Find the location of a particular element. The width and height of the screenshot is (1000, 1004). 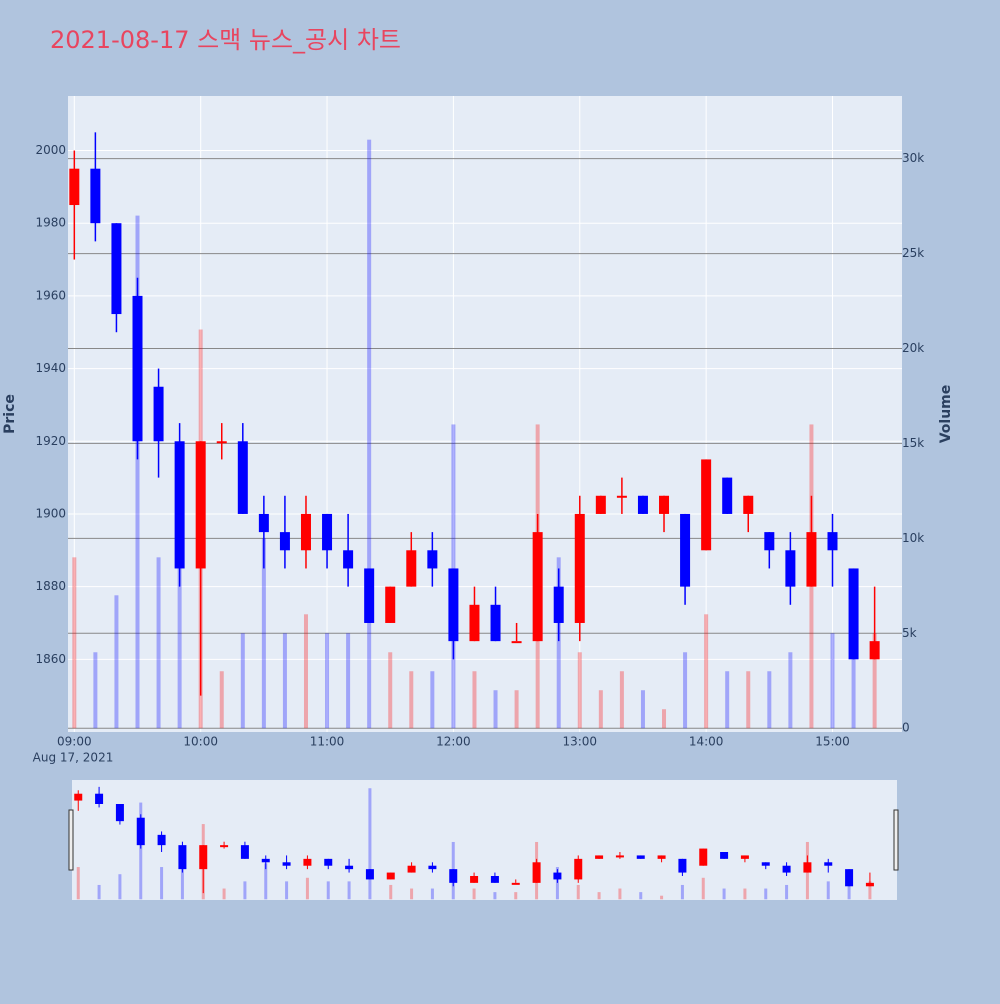

x-tick-label: 15:00 is located at coordinates (832, 742).